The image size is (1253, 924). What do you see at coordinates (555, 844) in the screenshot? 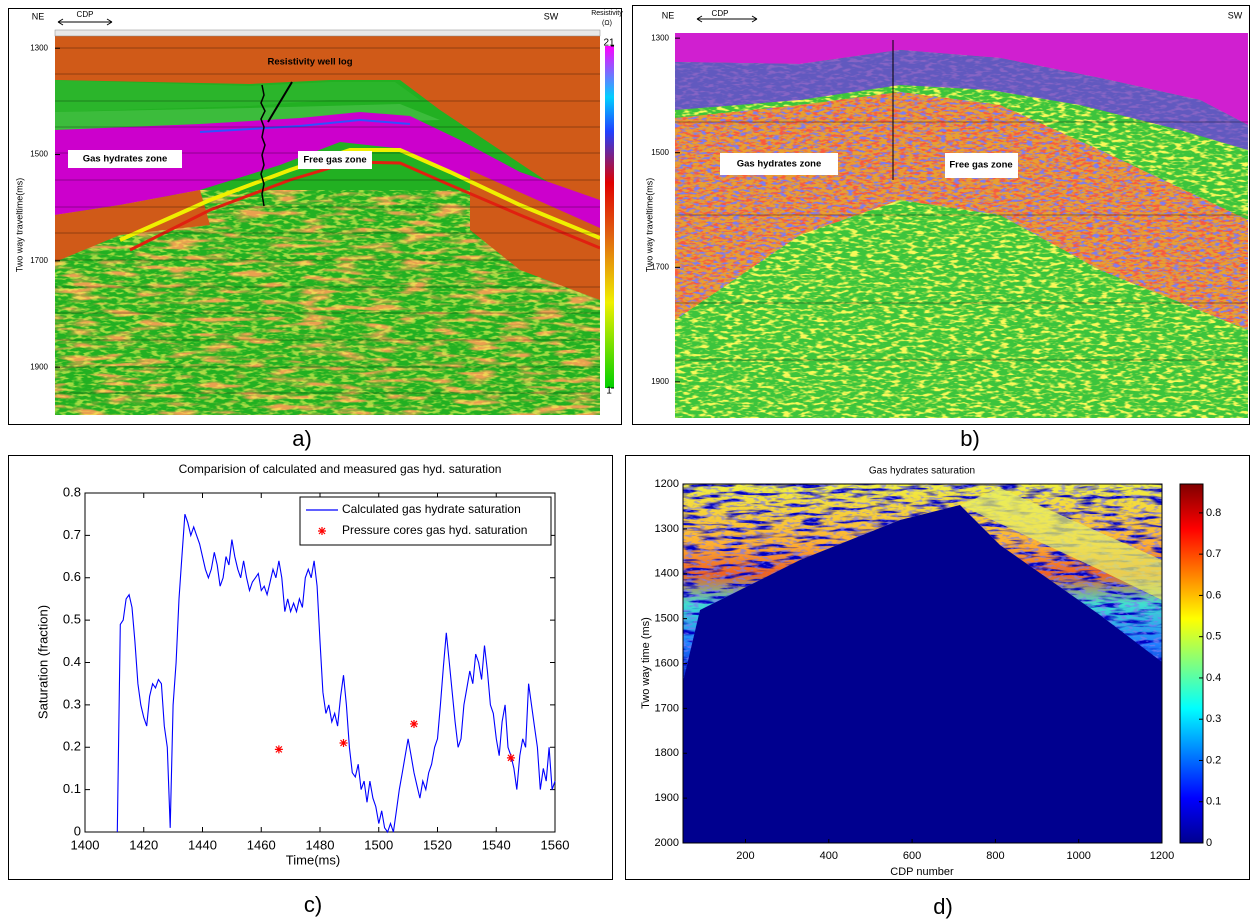
I see `x-tick-label: 1560` at bounding box center [555, 844].